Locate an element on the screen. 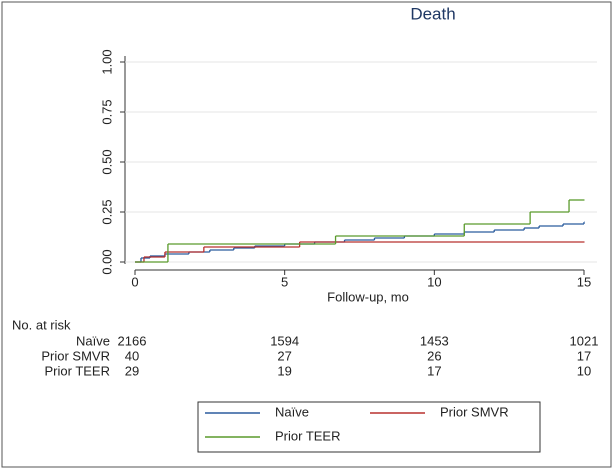  risk-row-name: Prior TEER is located at coordinates (78, 370).